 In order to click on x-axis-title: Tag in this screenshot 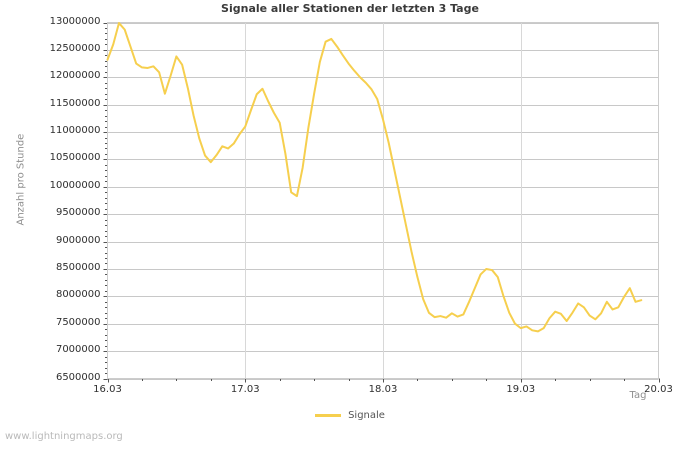, I will do `click(638, 395)`.